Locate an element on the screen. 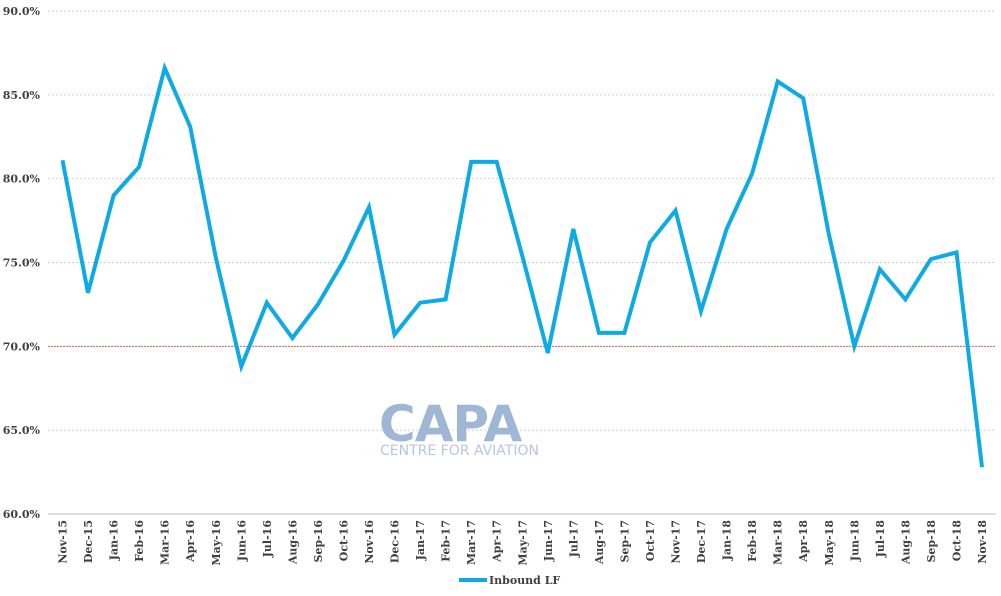 This screenshot has height=596, width=1001. y-tick-label: 70.0% is located at coordinates (22, 346).